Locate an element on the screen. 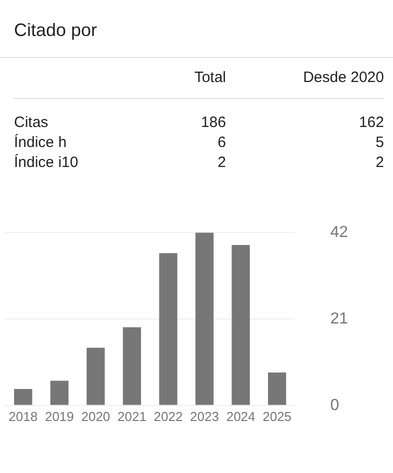 The width and height of the screenshot is (393, 473). x-tick-label: 2021 is located at coordinates (132, 416).